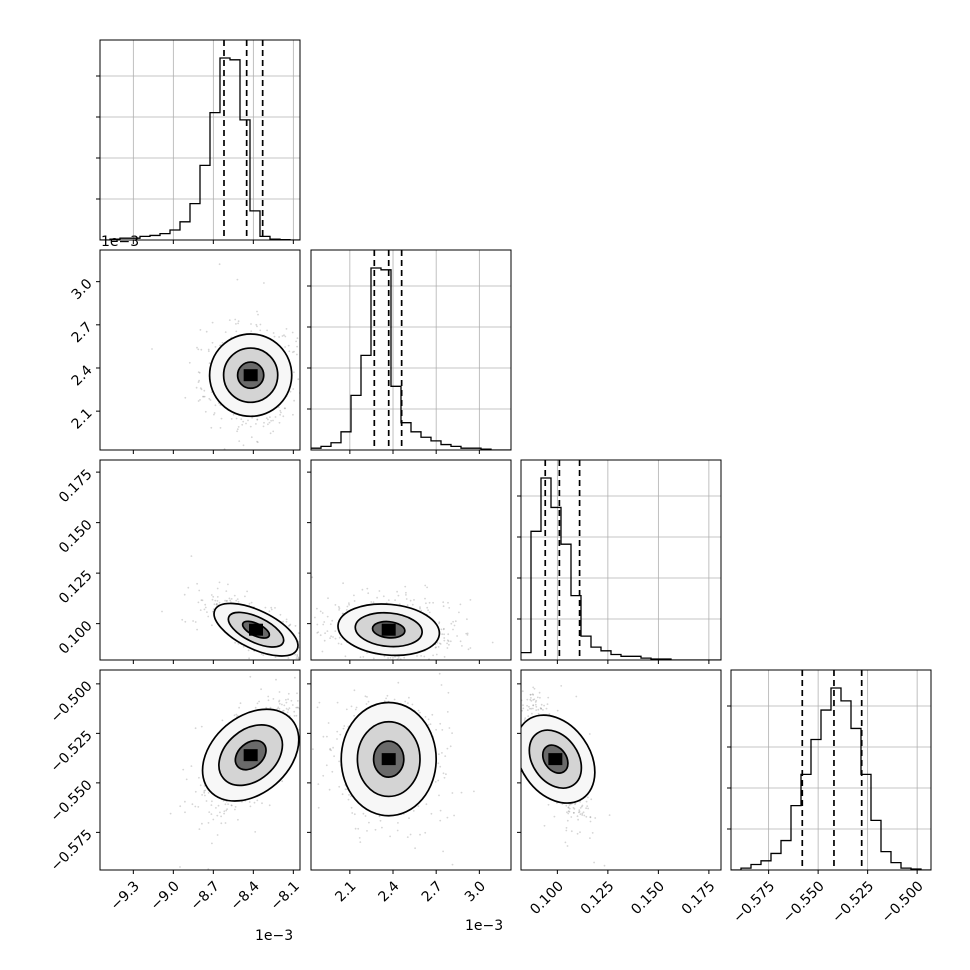 This screenshot has height=970, width=970. Describe the element at coordinates (402, 618) in the screenshot. I see `panel-content` at that location.